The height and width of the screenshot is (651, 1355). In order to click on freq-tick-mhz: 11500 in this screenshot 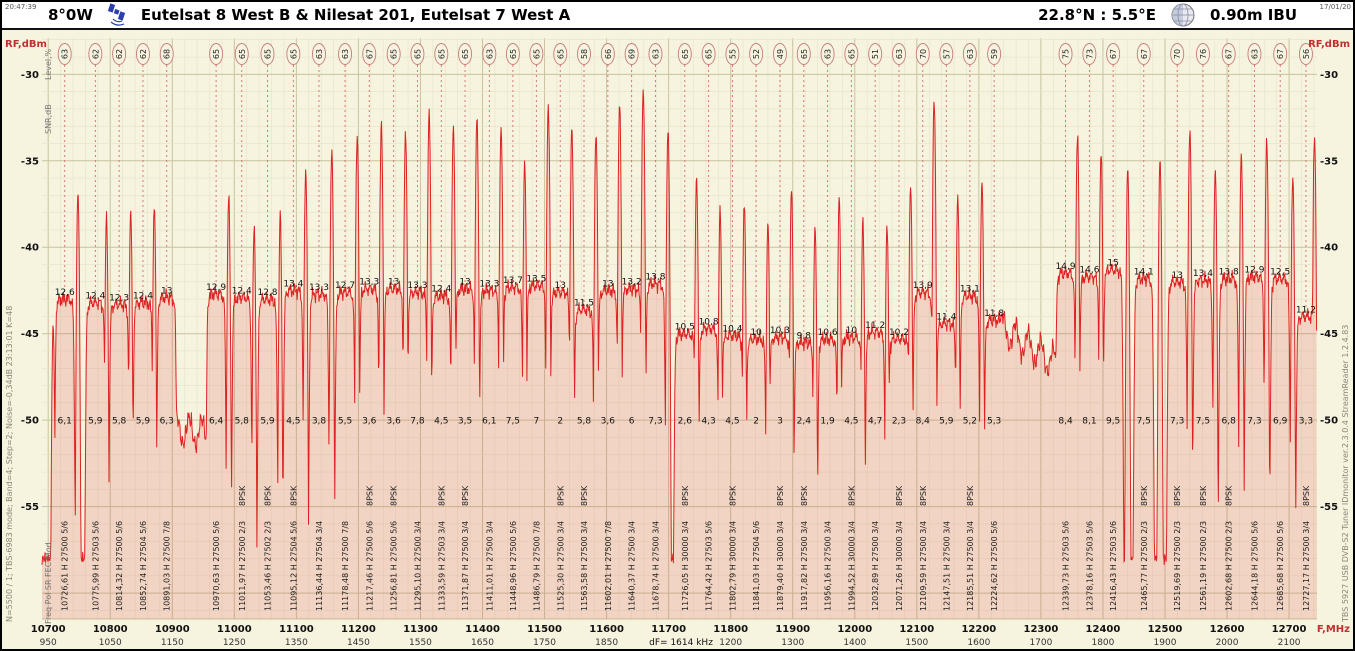, I will do `click(544, 629)`.